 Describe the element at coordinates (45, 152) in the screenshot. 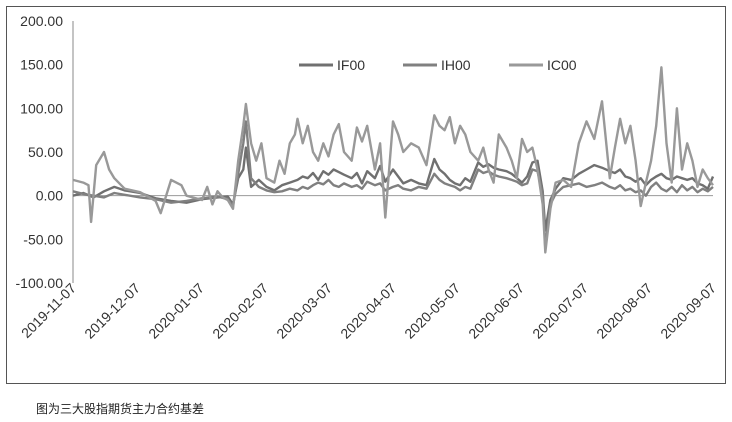

I see `y-tick-label: 50.00` at that location.